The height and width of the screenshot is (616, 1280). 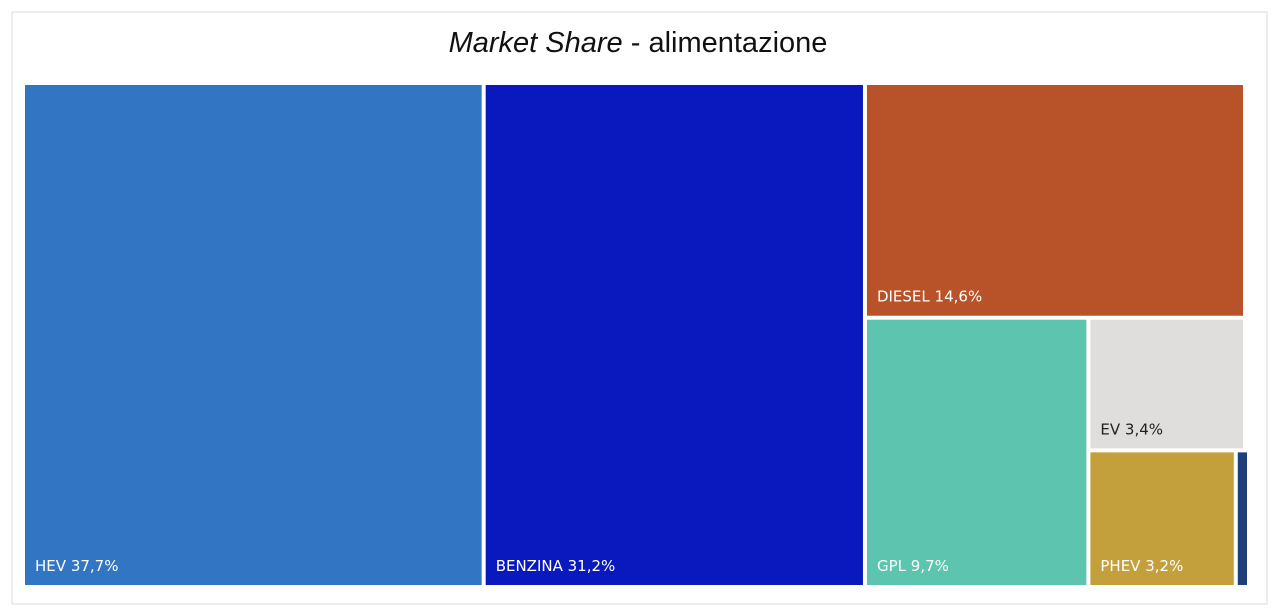 What do you see at coordinates (51, 566) in the screenshot?
I see `category-label: HEV` at bounding box center [51, 566].